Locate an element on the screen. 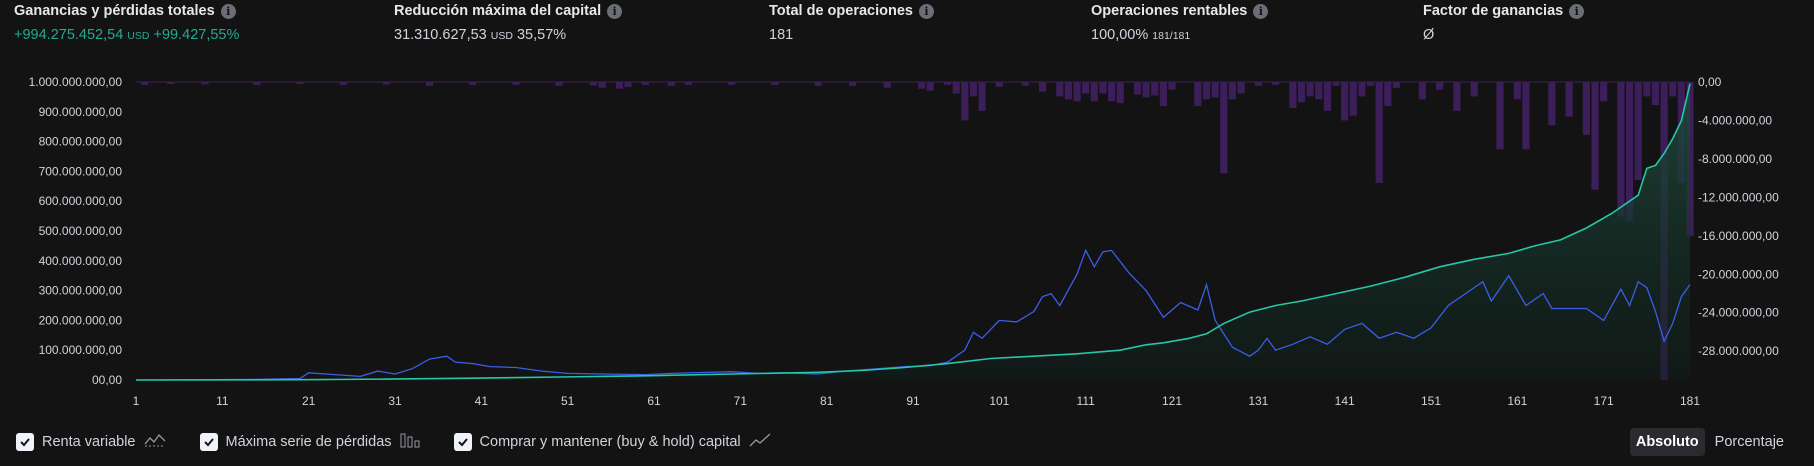  x-axis-tick-label: 111 is located at coordinates (1086, 401).